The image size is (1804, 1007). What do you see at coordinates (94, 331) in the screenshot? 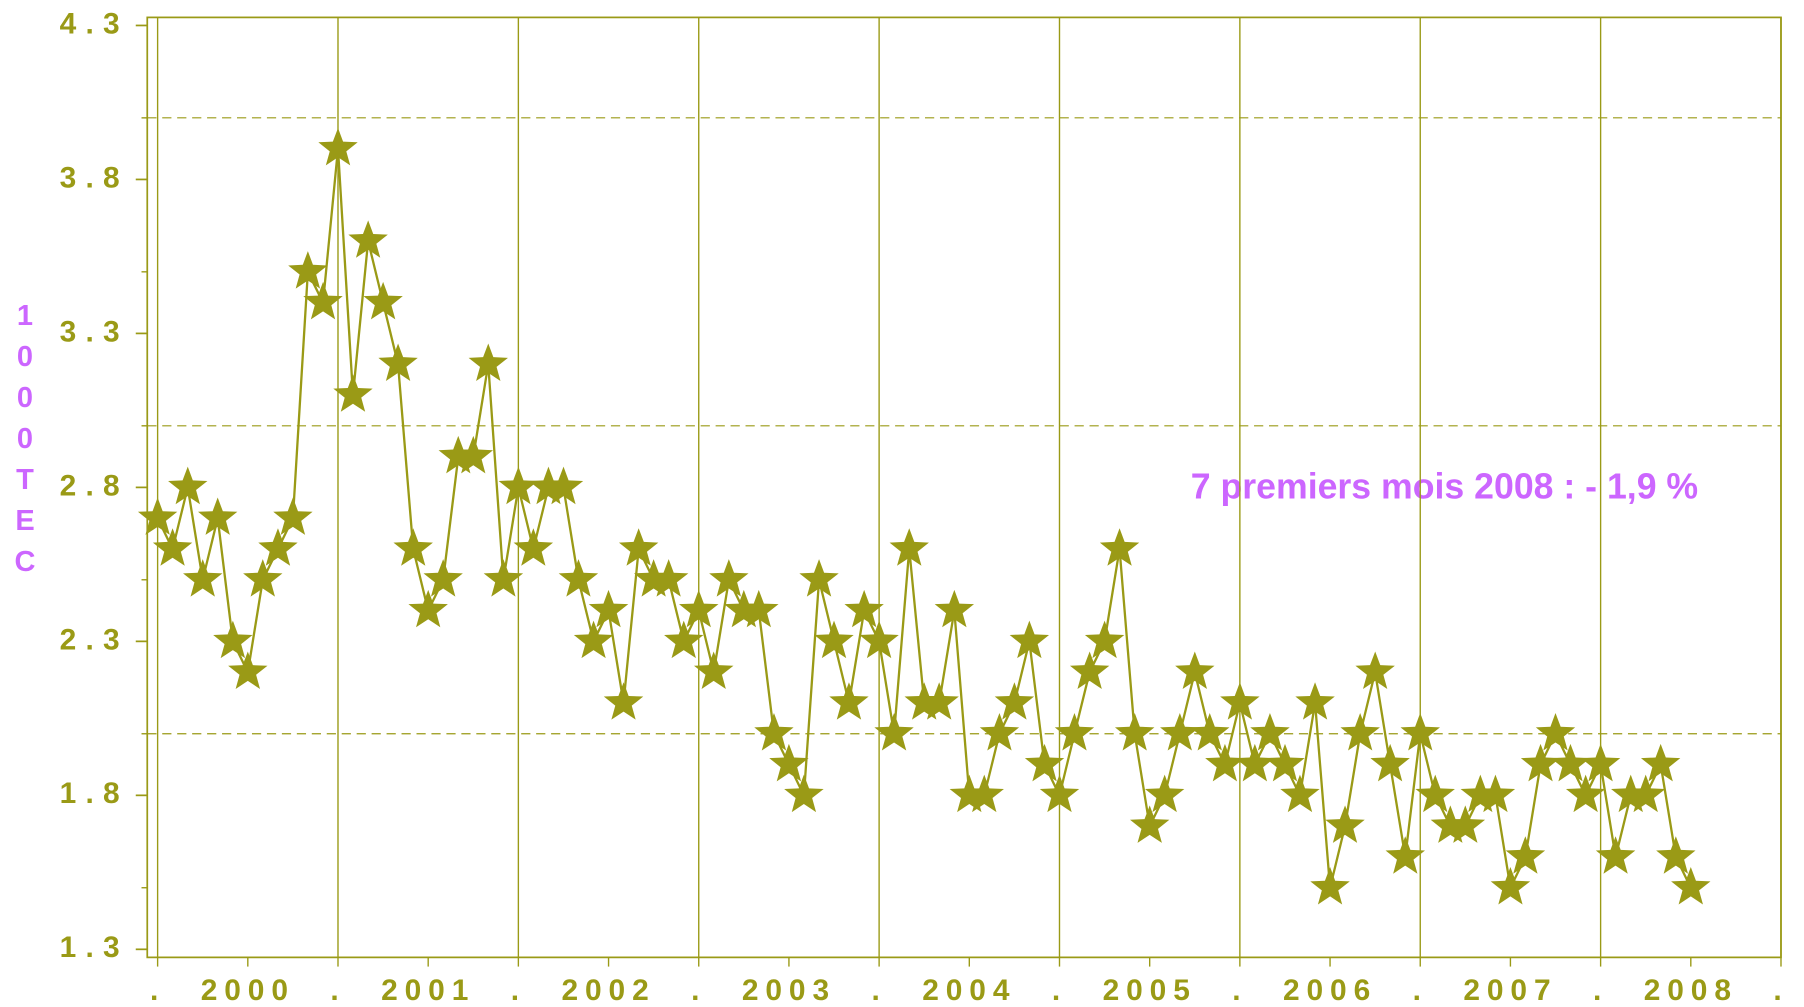
I see `y-tick-label: 3.3` at bounding box center [94, 331].